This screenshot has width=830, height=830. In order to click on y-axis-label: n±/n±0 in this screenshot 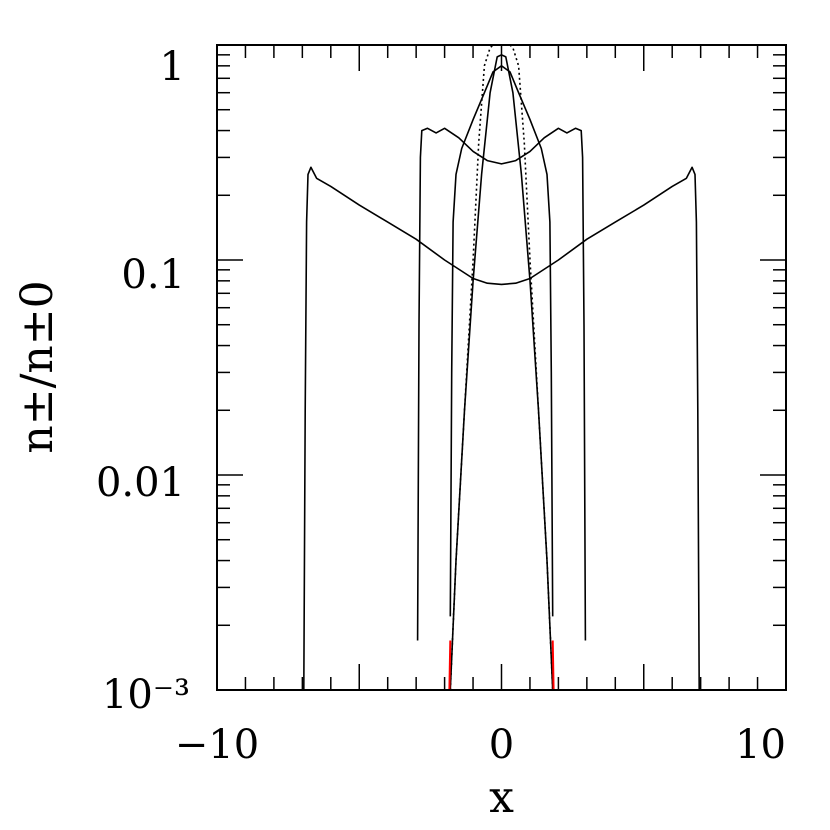, I will do `click(37, 366)`.